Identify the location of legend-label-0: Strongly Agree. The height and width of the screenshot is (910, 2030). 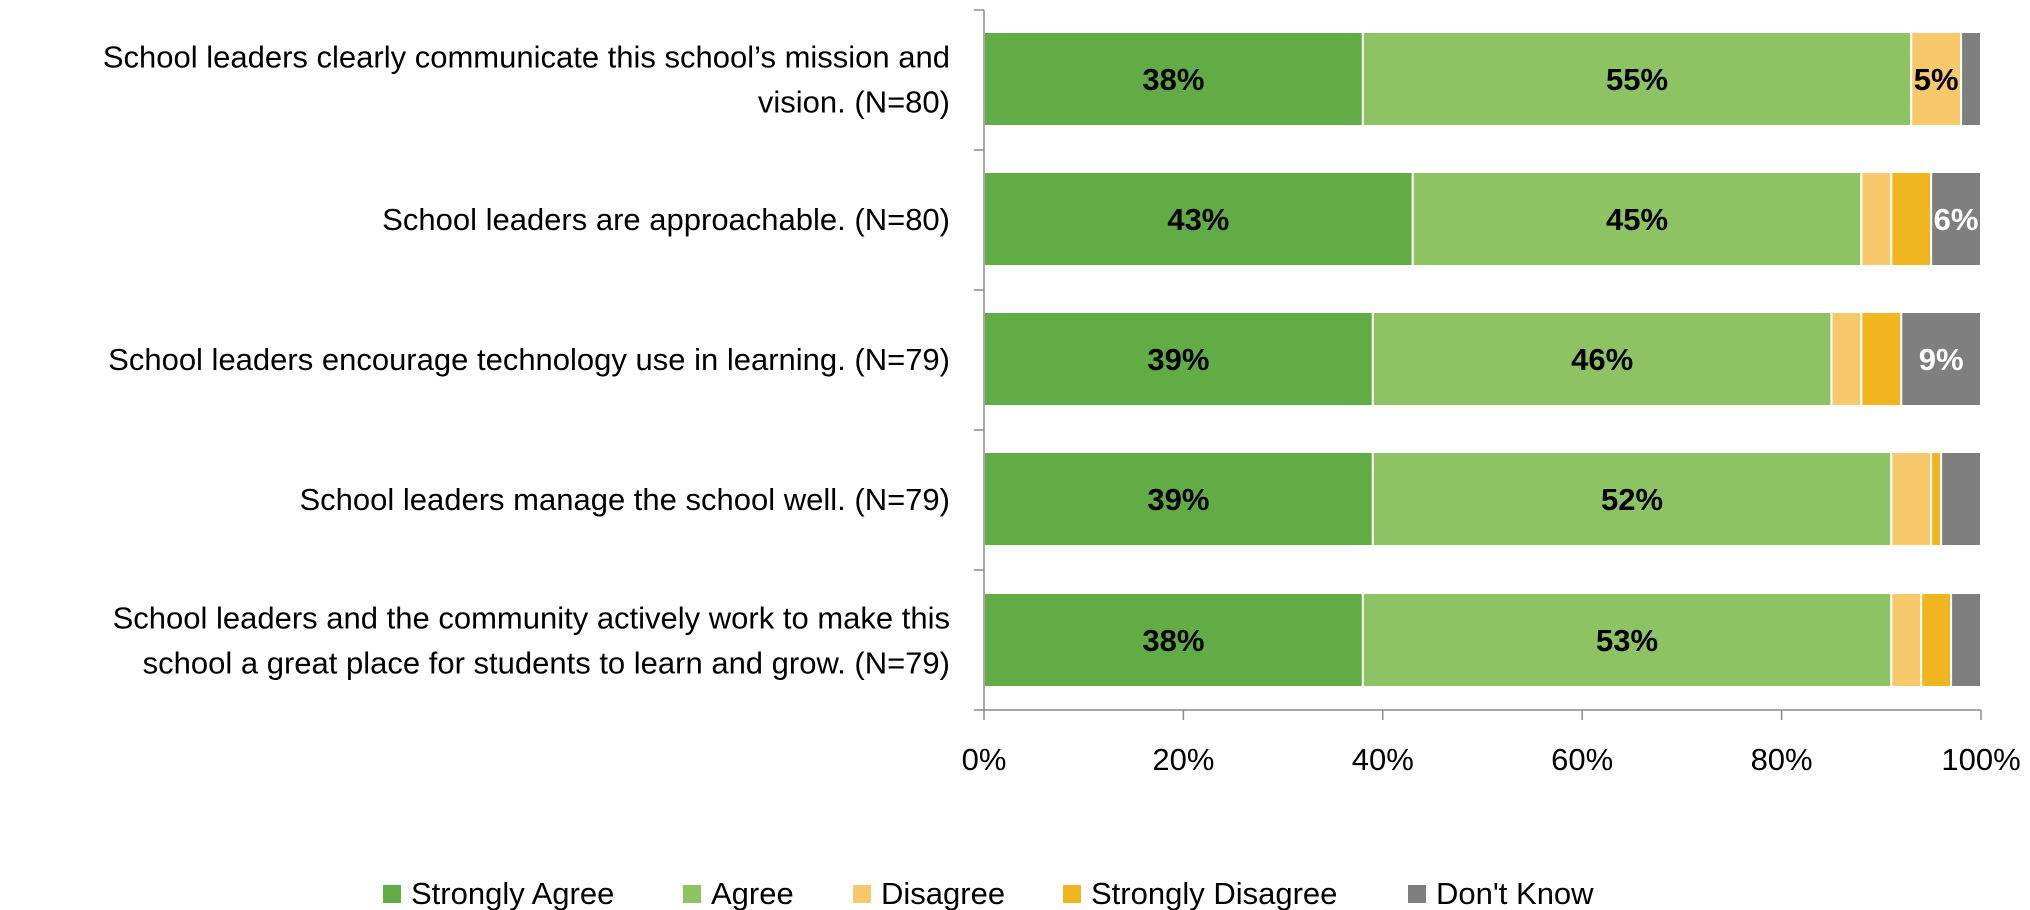
(512, 893).